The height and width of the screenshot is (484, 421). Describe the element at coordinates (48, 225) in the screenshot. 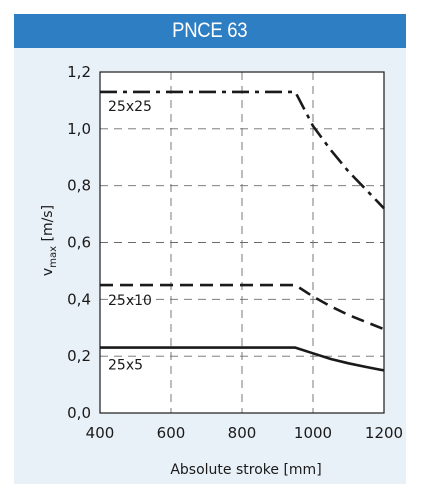

I see `y-axis-label-unit: [m/s]` at that location.